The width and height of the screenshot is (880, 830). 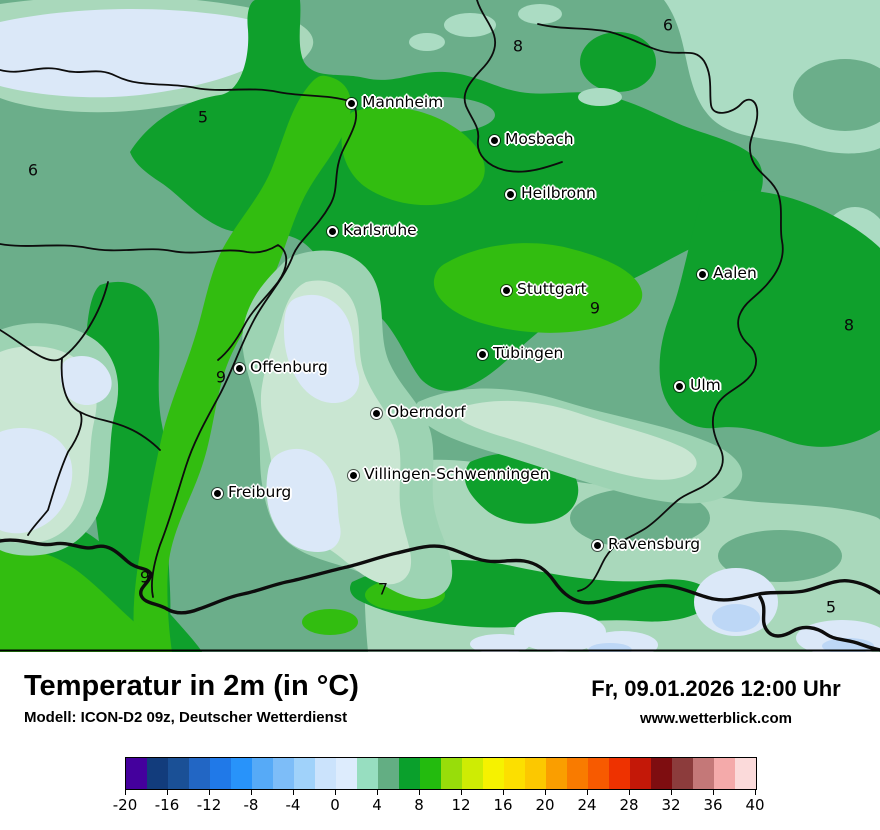 I want to click on colorbar-tick-label: 16, so click(x=503, y=805).